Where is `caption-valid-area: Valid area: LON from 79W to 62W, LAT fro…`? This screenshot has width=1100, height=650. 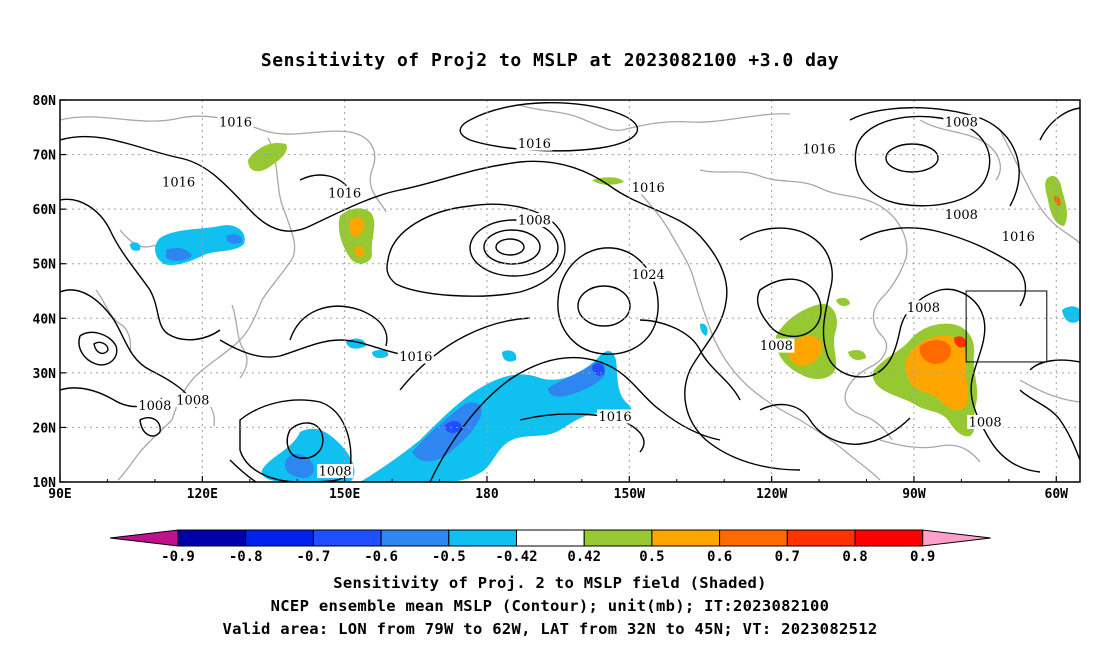
caption-valid-area: Valid area: LON from 79W to 62W, LAT fro… is located at coordinates (550, 629).